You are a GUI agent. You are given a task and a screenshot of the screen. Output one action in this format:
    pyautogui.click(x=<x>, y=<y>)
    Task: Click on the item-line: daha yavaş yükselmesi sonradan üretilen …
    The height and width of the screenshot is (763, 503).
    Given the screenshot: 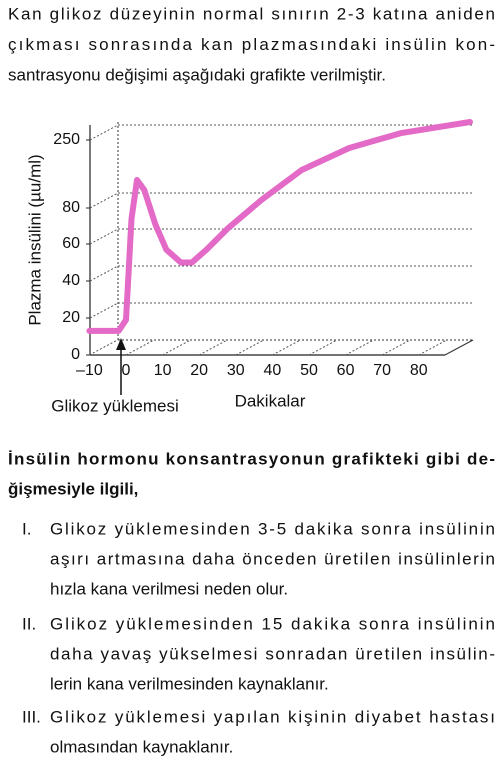 What is the action you would take?
    pyautogui.click(x=272, y=653)
    